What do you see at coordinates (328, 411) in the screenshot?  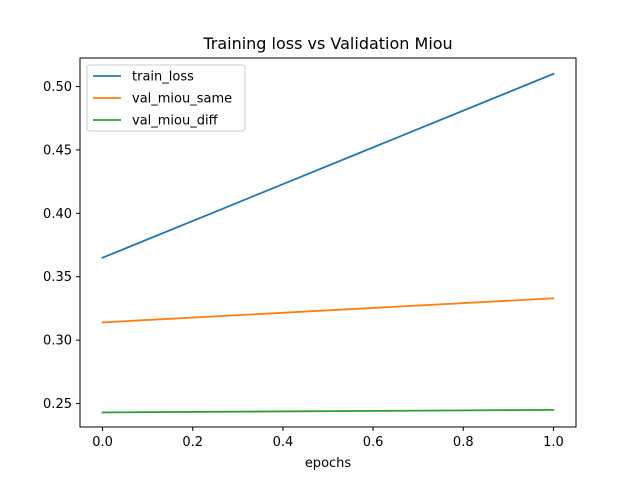 I see `series-line-val-miou-diff` at bounding box center [328, 411].